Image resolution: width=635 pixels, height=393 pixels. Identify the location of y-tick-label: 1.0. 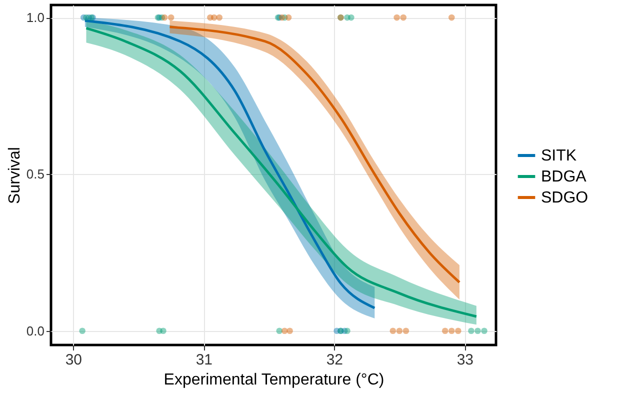
(35, 18).